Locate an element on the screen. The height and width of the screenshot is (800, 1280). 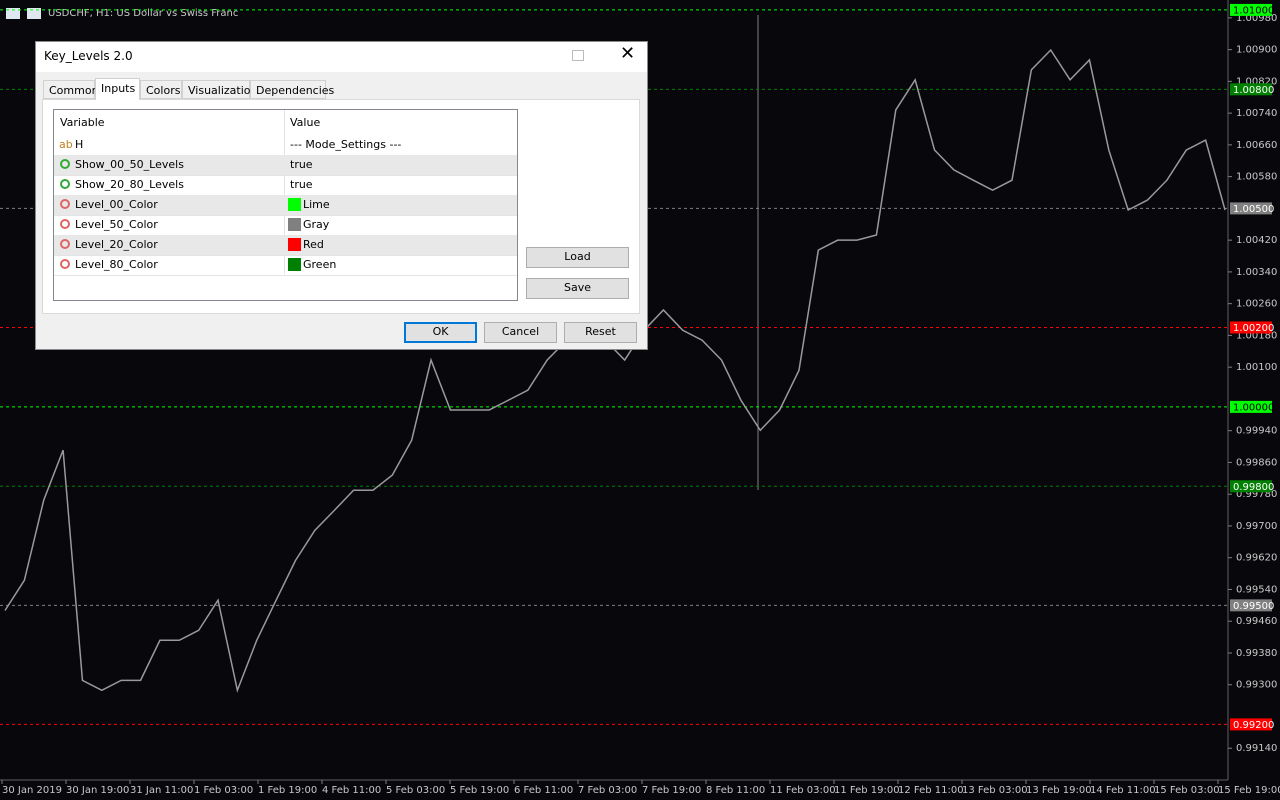
level-label: 1.00800 is located at coordinates (1253, 90).